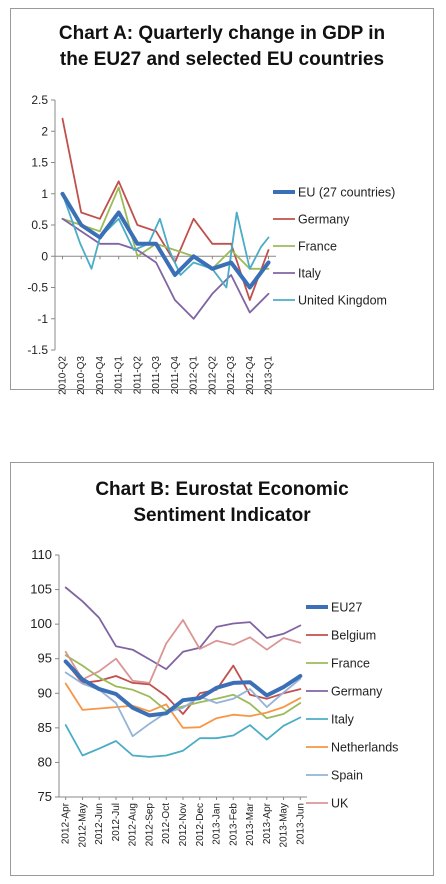  What do you see at coordinates (44, 194) in the screenshot?
I see `chart-a-y-tick-label: 1` at bounding box center [44, 194].